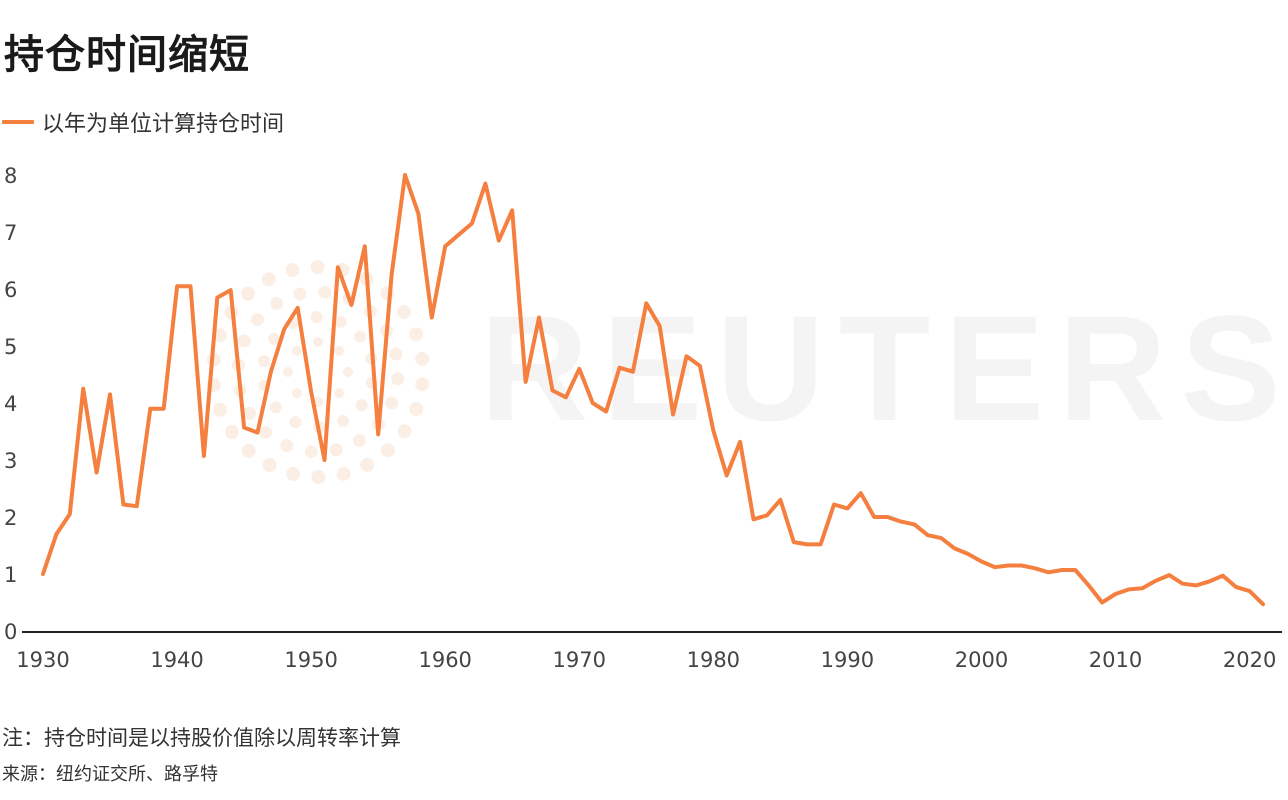  Describe the element at coordinates (10, 233) in the screenshot. I see `y-tick-label: 7` at that location.